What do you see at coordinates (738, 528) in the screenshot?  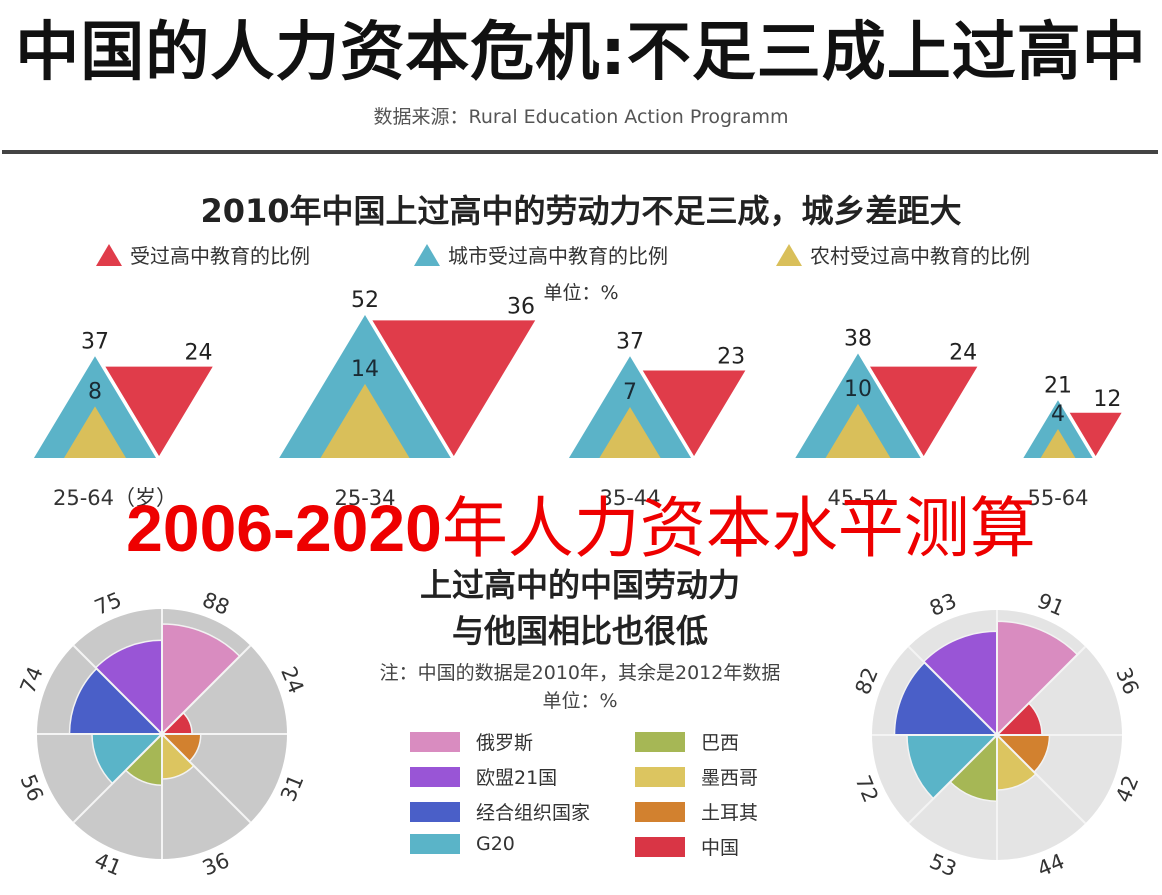 I see `overlay-title-text: 年人力资本水平测算` at bounding box center [738, 528].